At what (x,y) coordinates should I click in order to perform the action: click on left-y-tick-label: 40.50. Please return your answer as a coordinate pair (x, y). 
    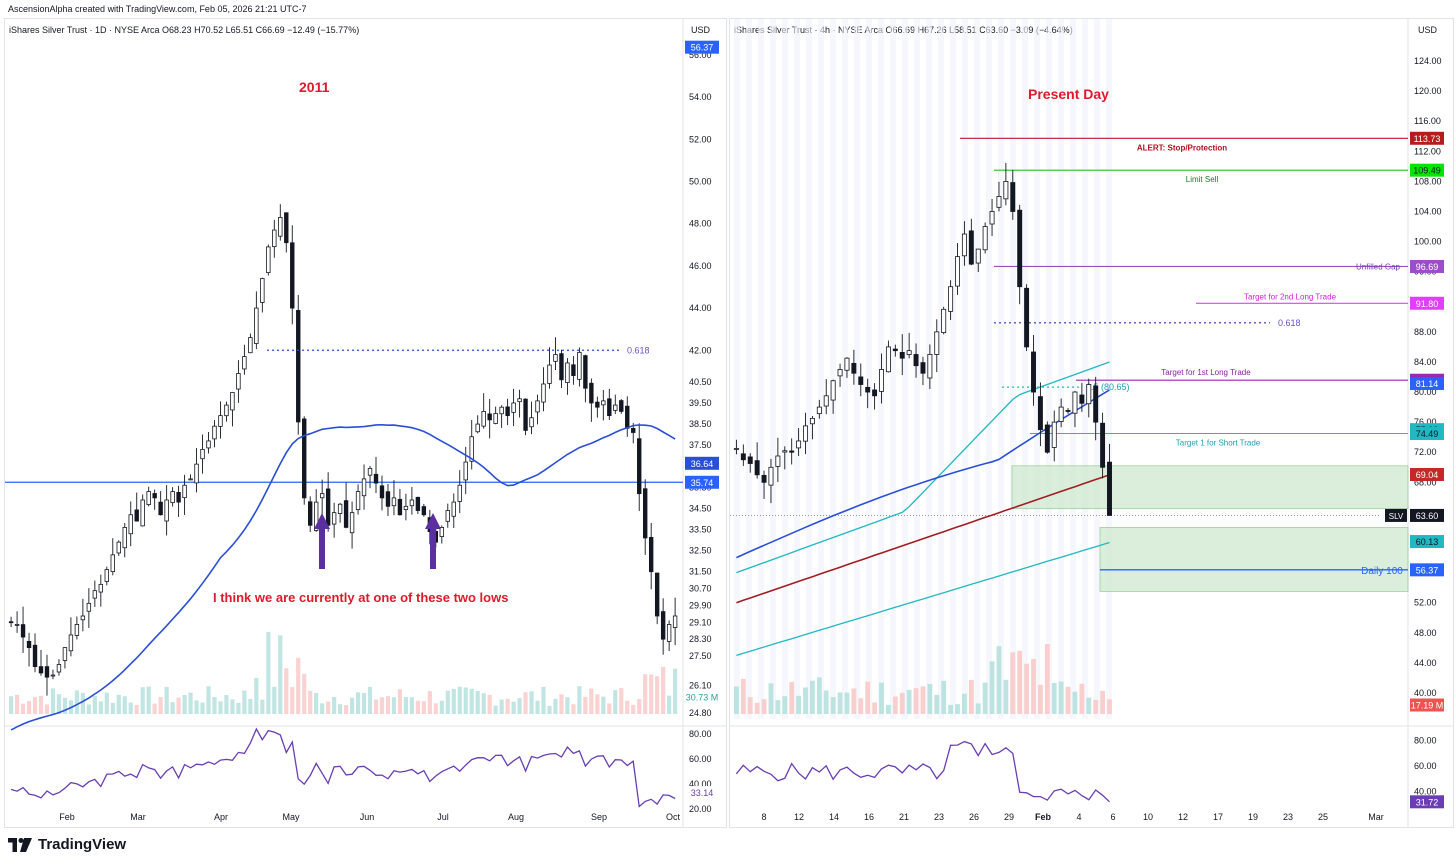
    Looking at the image, I should click on (700, 382).